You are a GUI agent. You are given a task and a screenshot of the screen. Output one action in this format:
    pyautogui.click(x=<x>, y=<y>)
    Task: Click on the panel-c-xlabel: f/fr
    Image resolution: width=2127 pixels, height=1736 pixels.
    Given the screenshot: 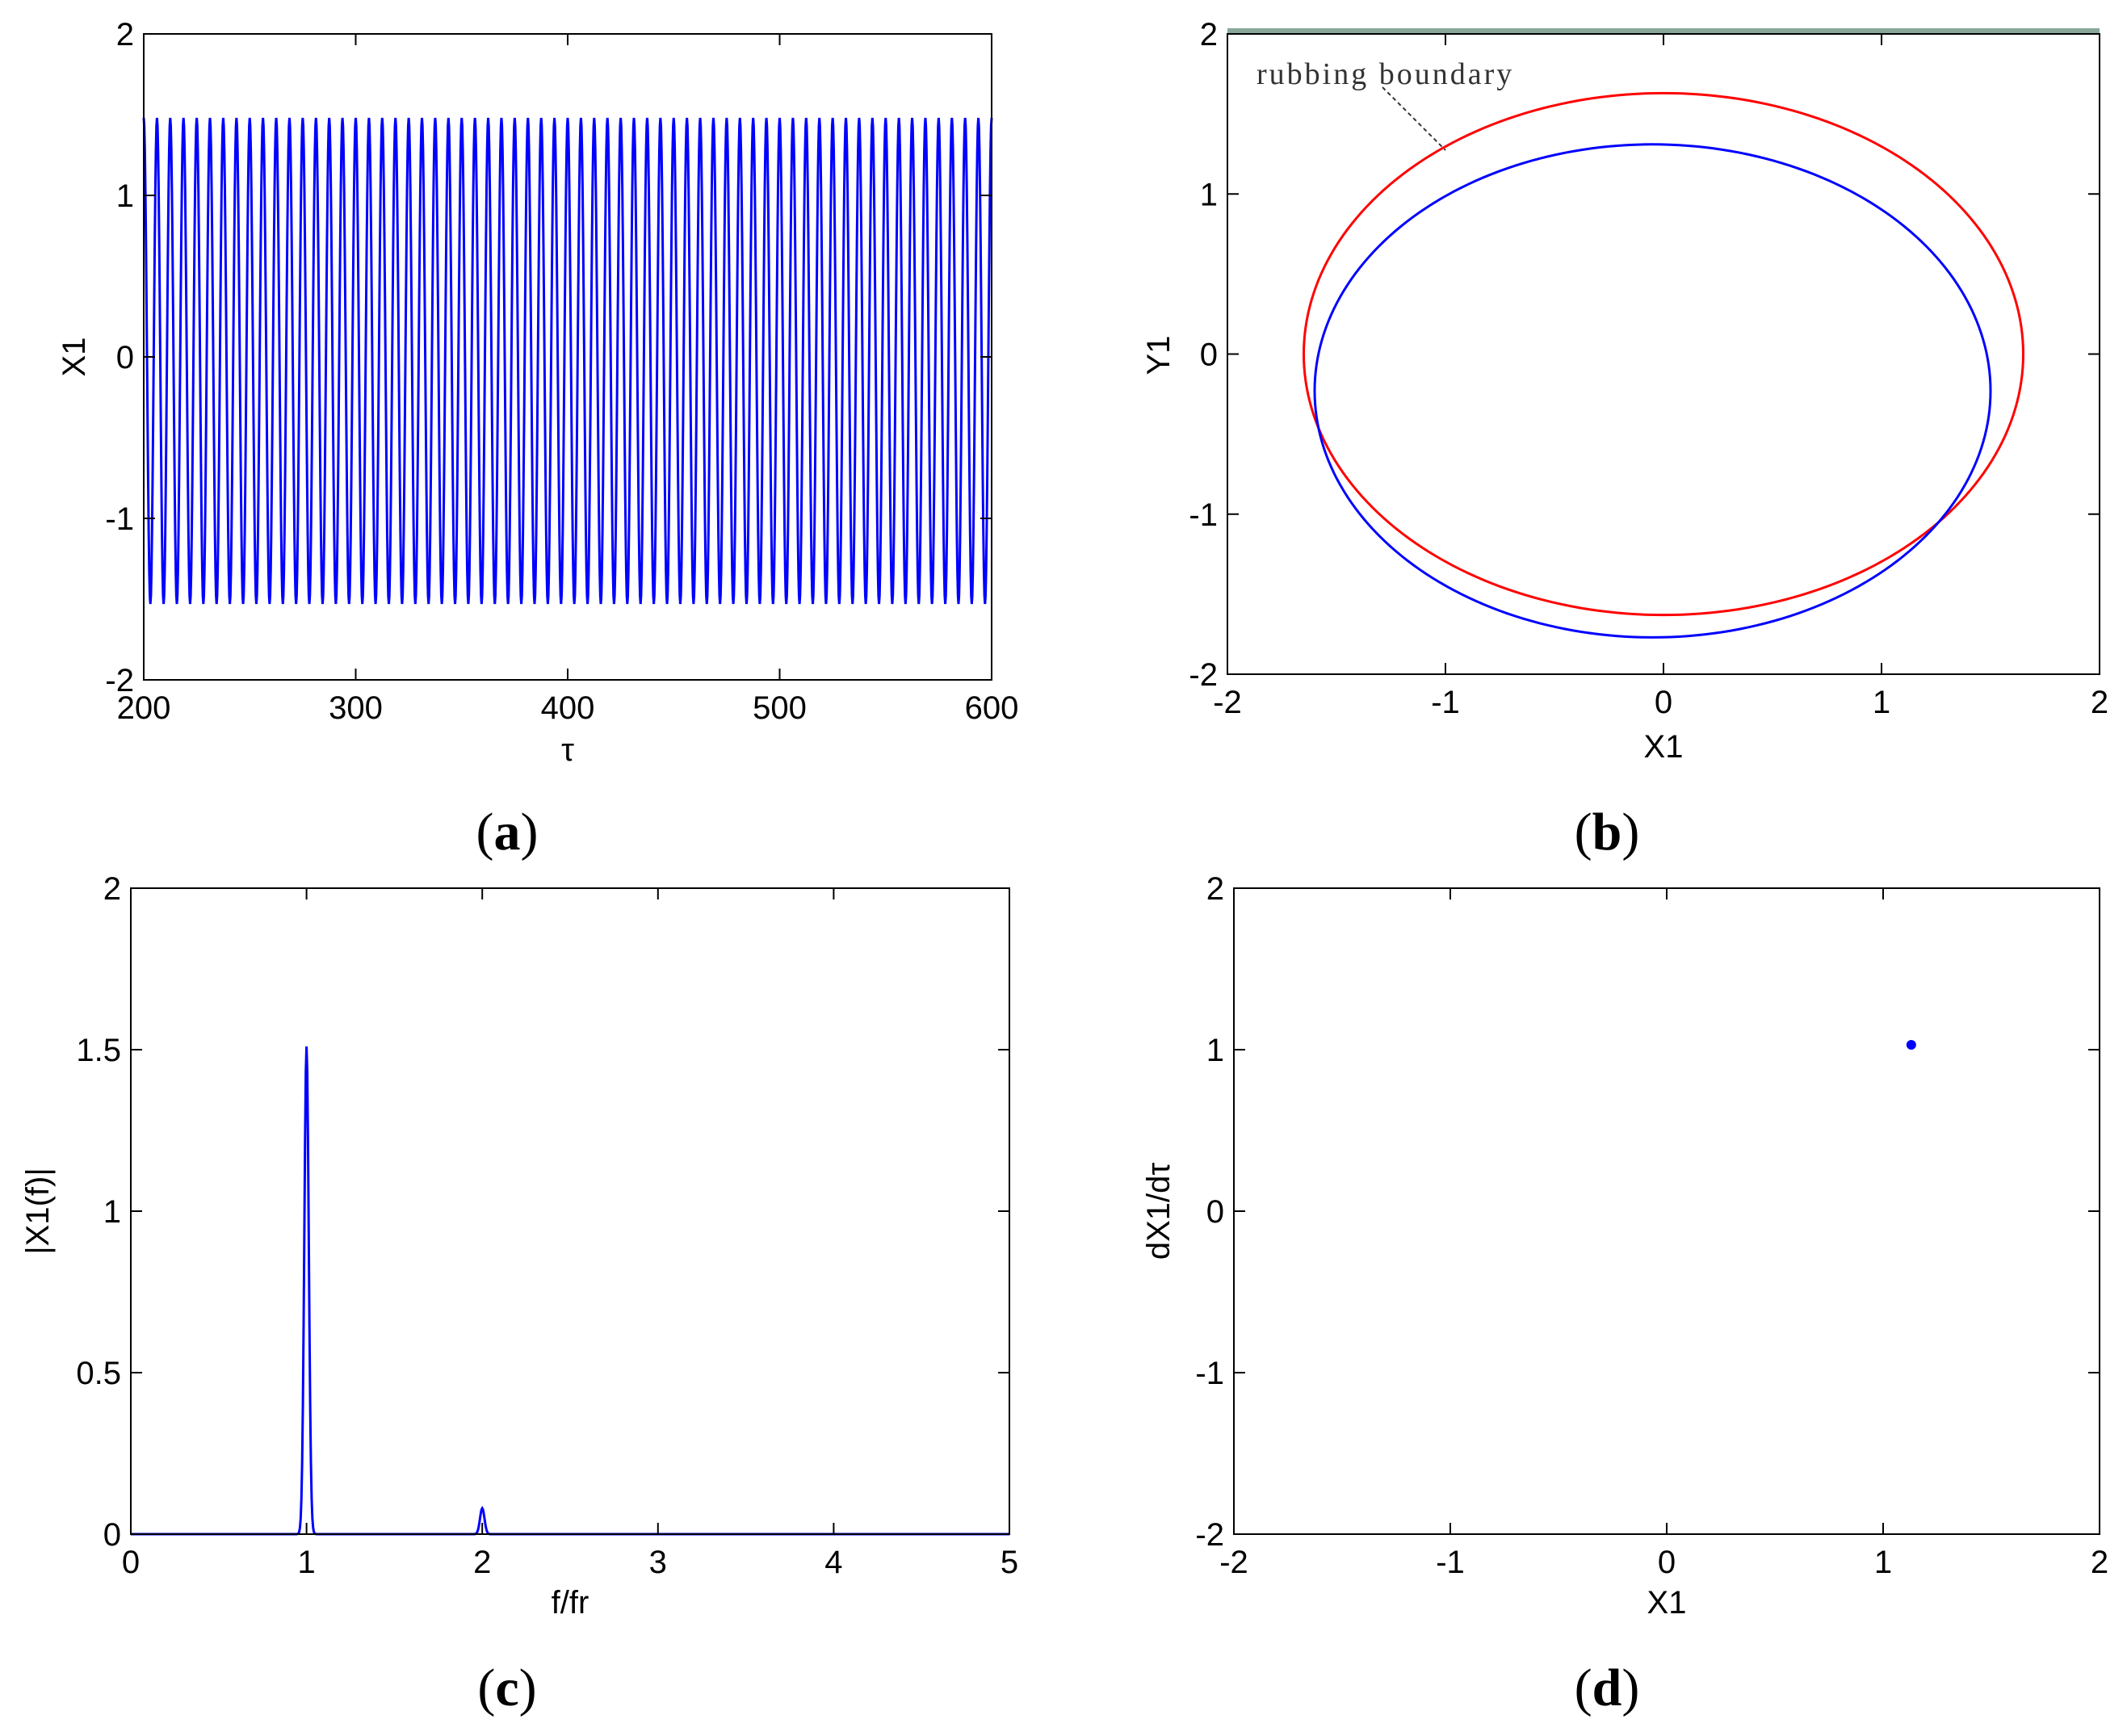 What is the action you would take?
    pyautogui.click(x=570, y=1603)
    